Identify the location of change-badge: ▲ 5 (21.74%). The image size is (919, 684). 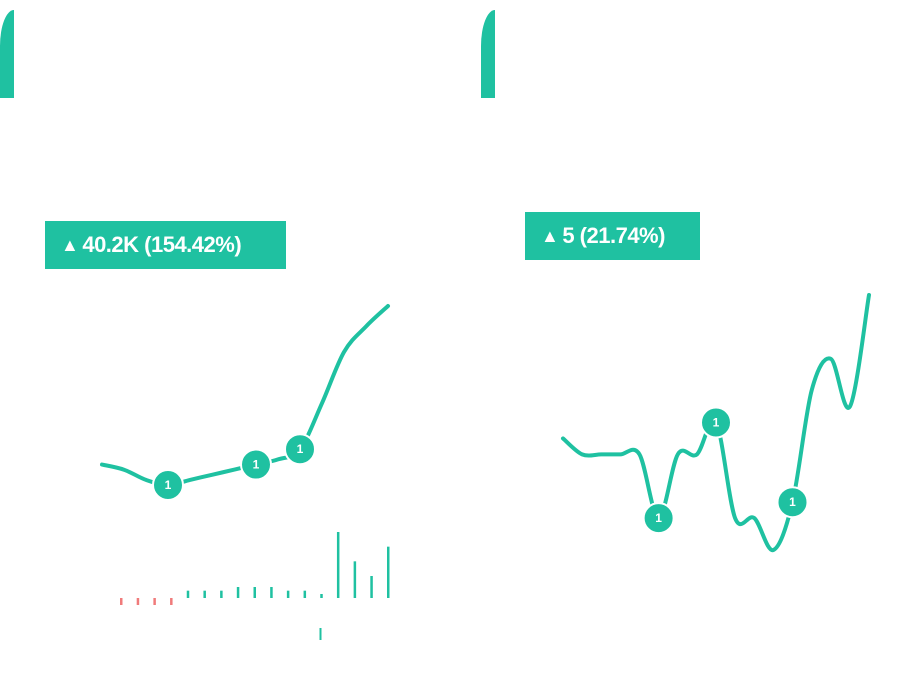
(612, 236).